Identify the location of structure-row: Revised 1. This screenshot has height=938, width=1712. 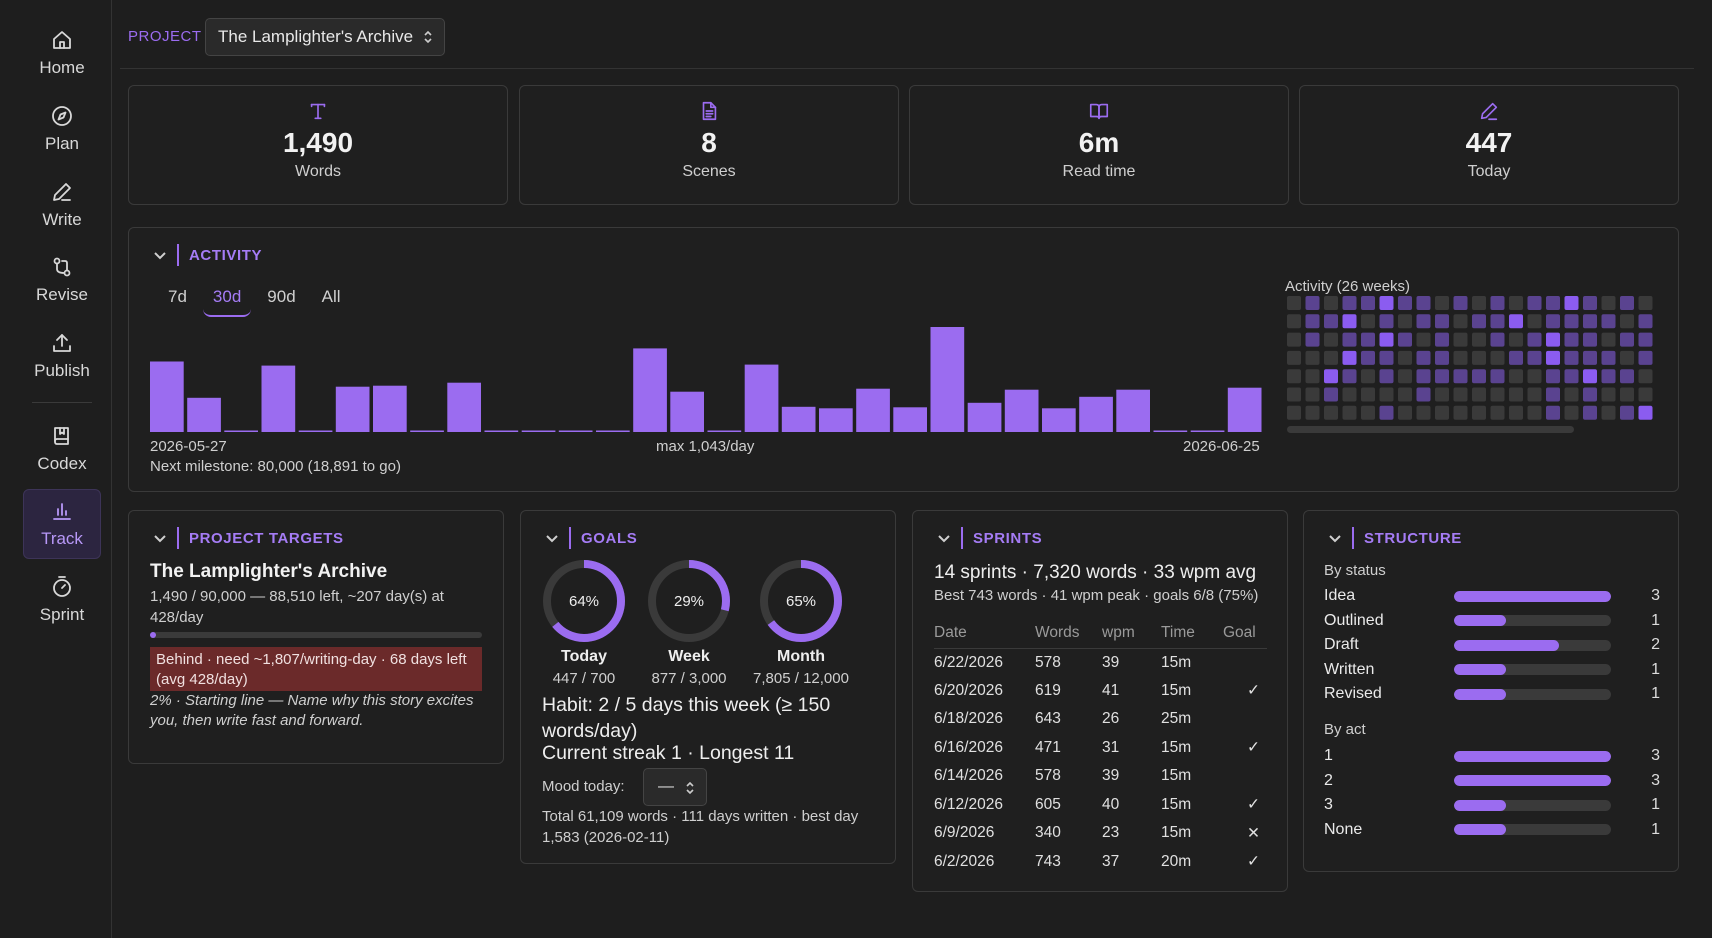
(1492, 694).